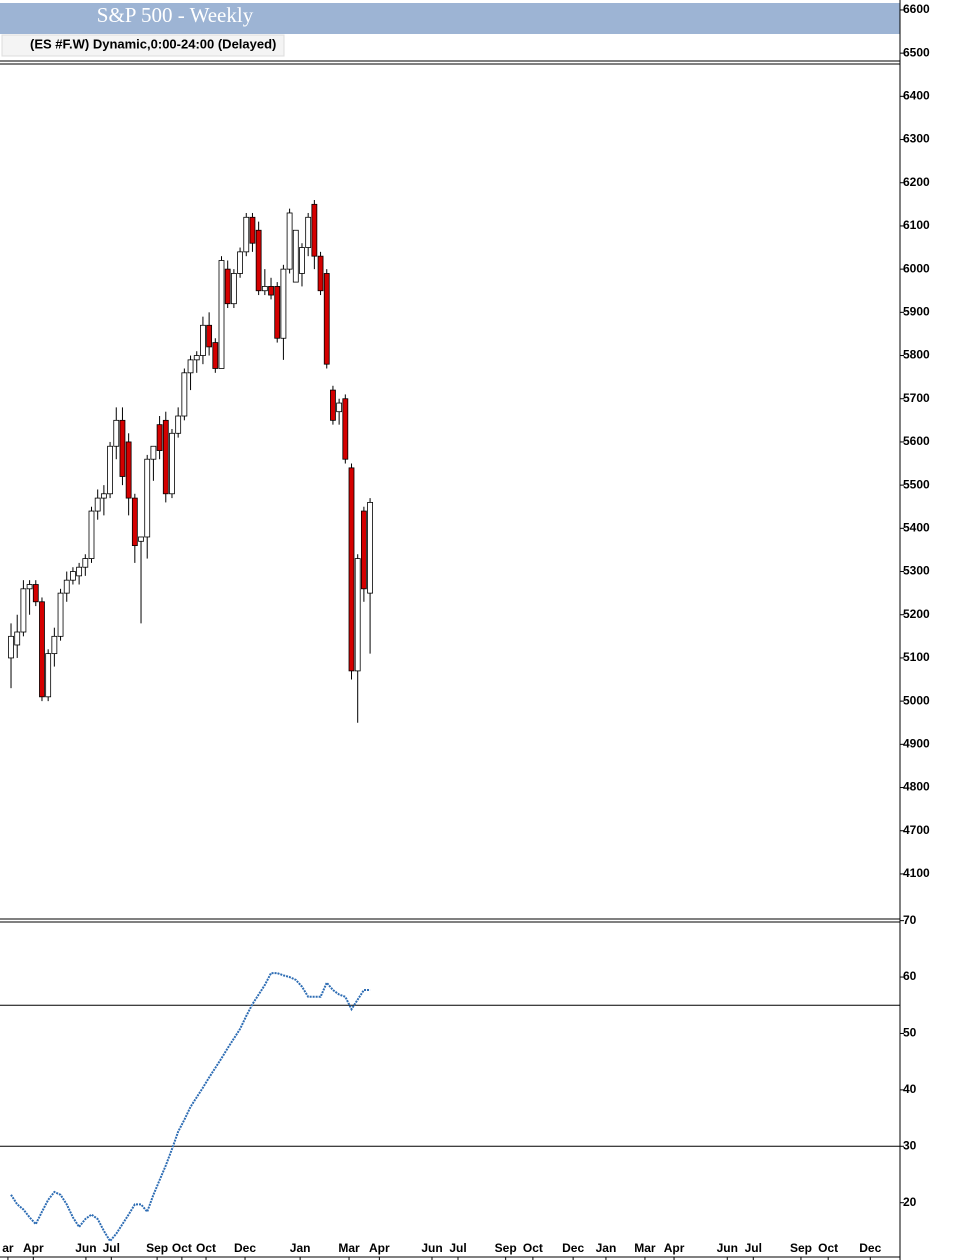 Image resolution: width=958 pixels, height=1260 pixels. What do you see at coordinates (916, 484) in the screenshot?
I see `y-tick-label: 5500` at bounding box center [916, 484].